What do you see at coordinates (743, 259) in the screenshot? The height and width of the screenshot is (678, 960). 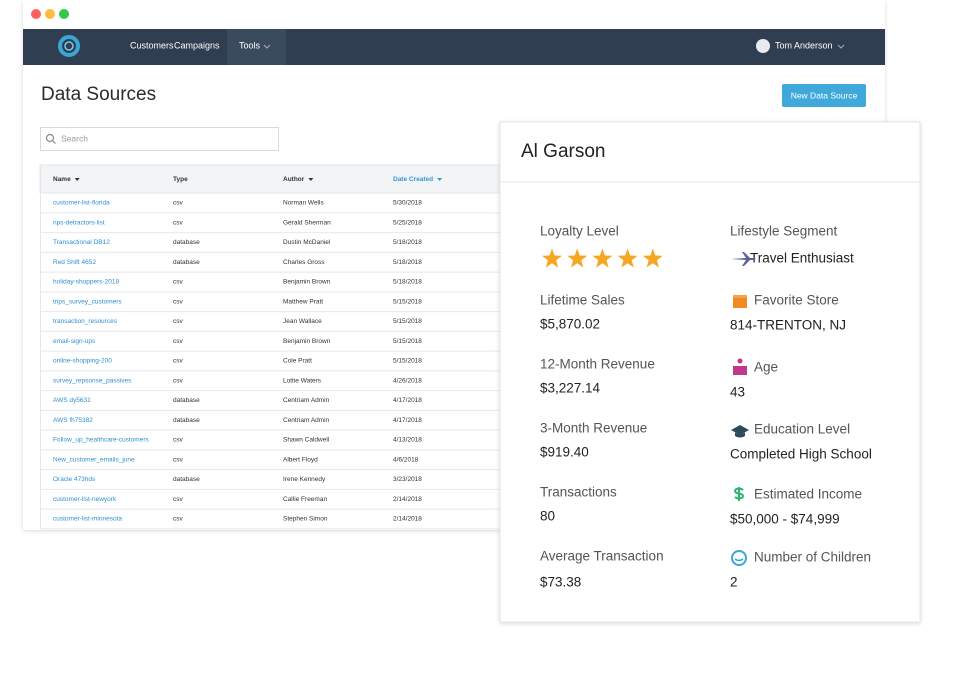 I see `plane-icon` at bounding box center [743, 259].